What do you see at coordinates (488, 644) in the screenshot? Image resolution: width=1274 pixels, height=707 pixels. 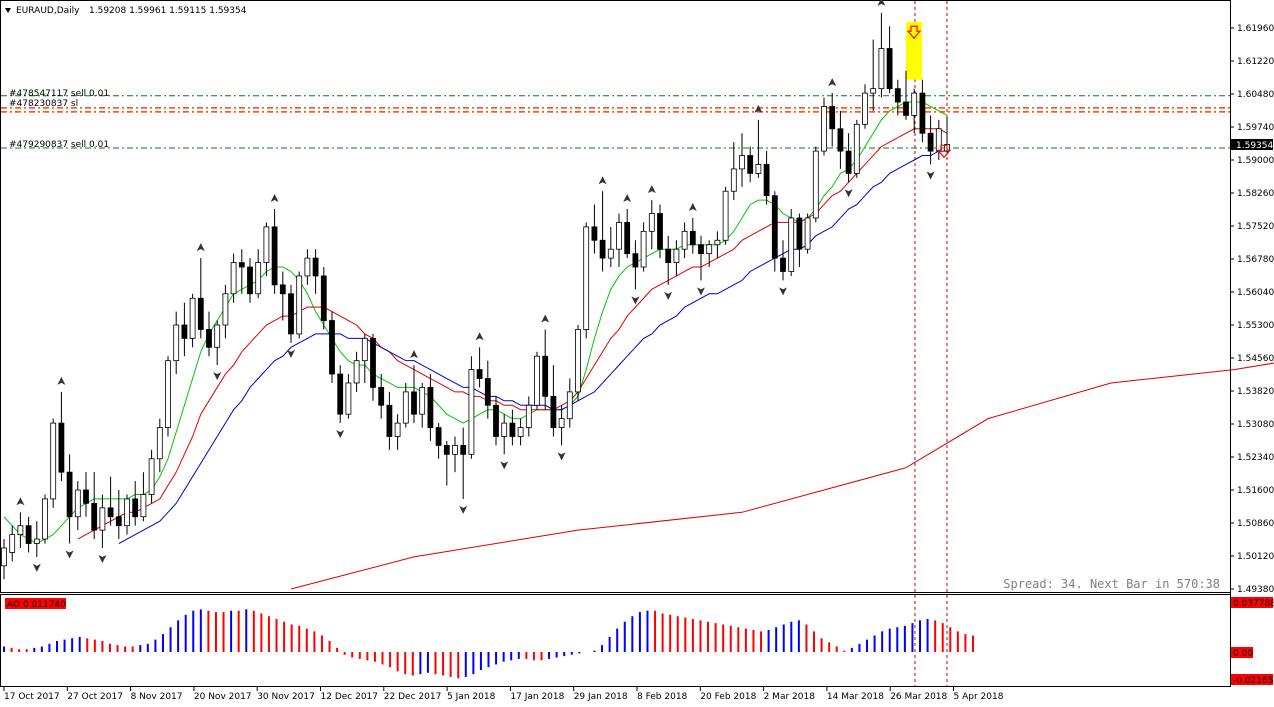 I see `ao-histogram-layer` at bounding box center [488, 644].